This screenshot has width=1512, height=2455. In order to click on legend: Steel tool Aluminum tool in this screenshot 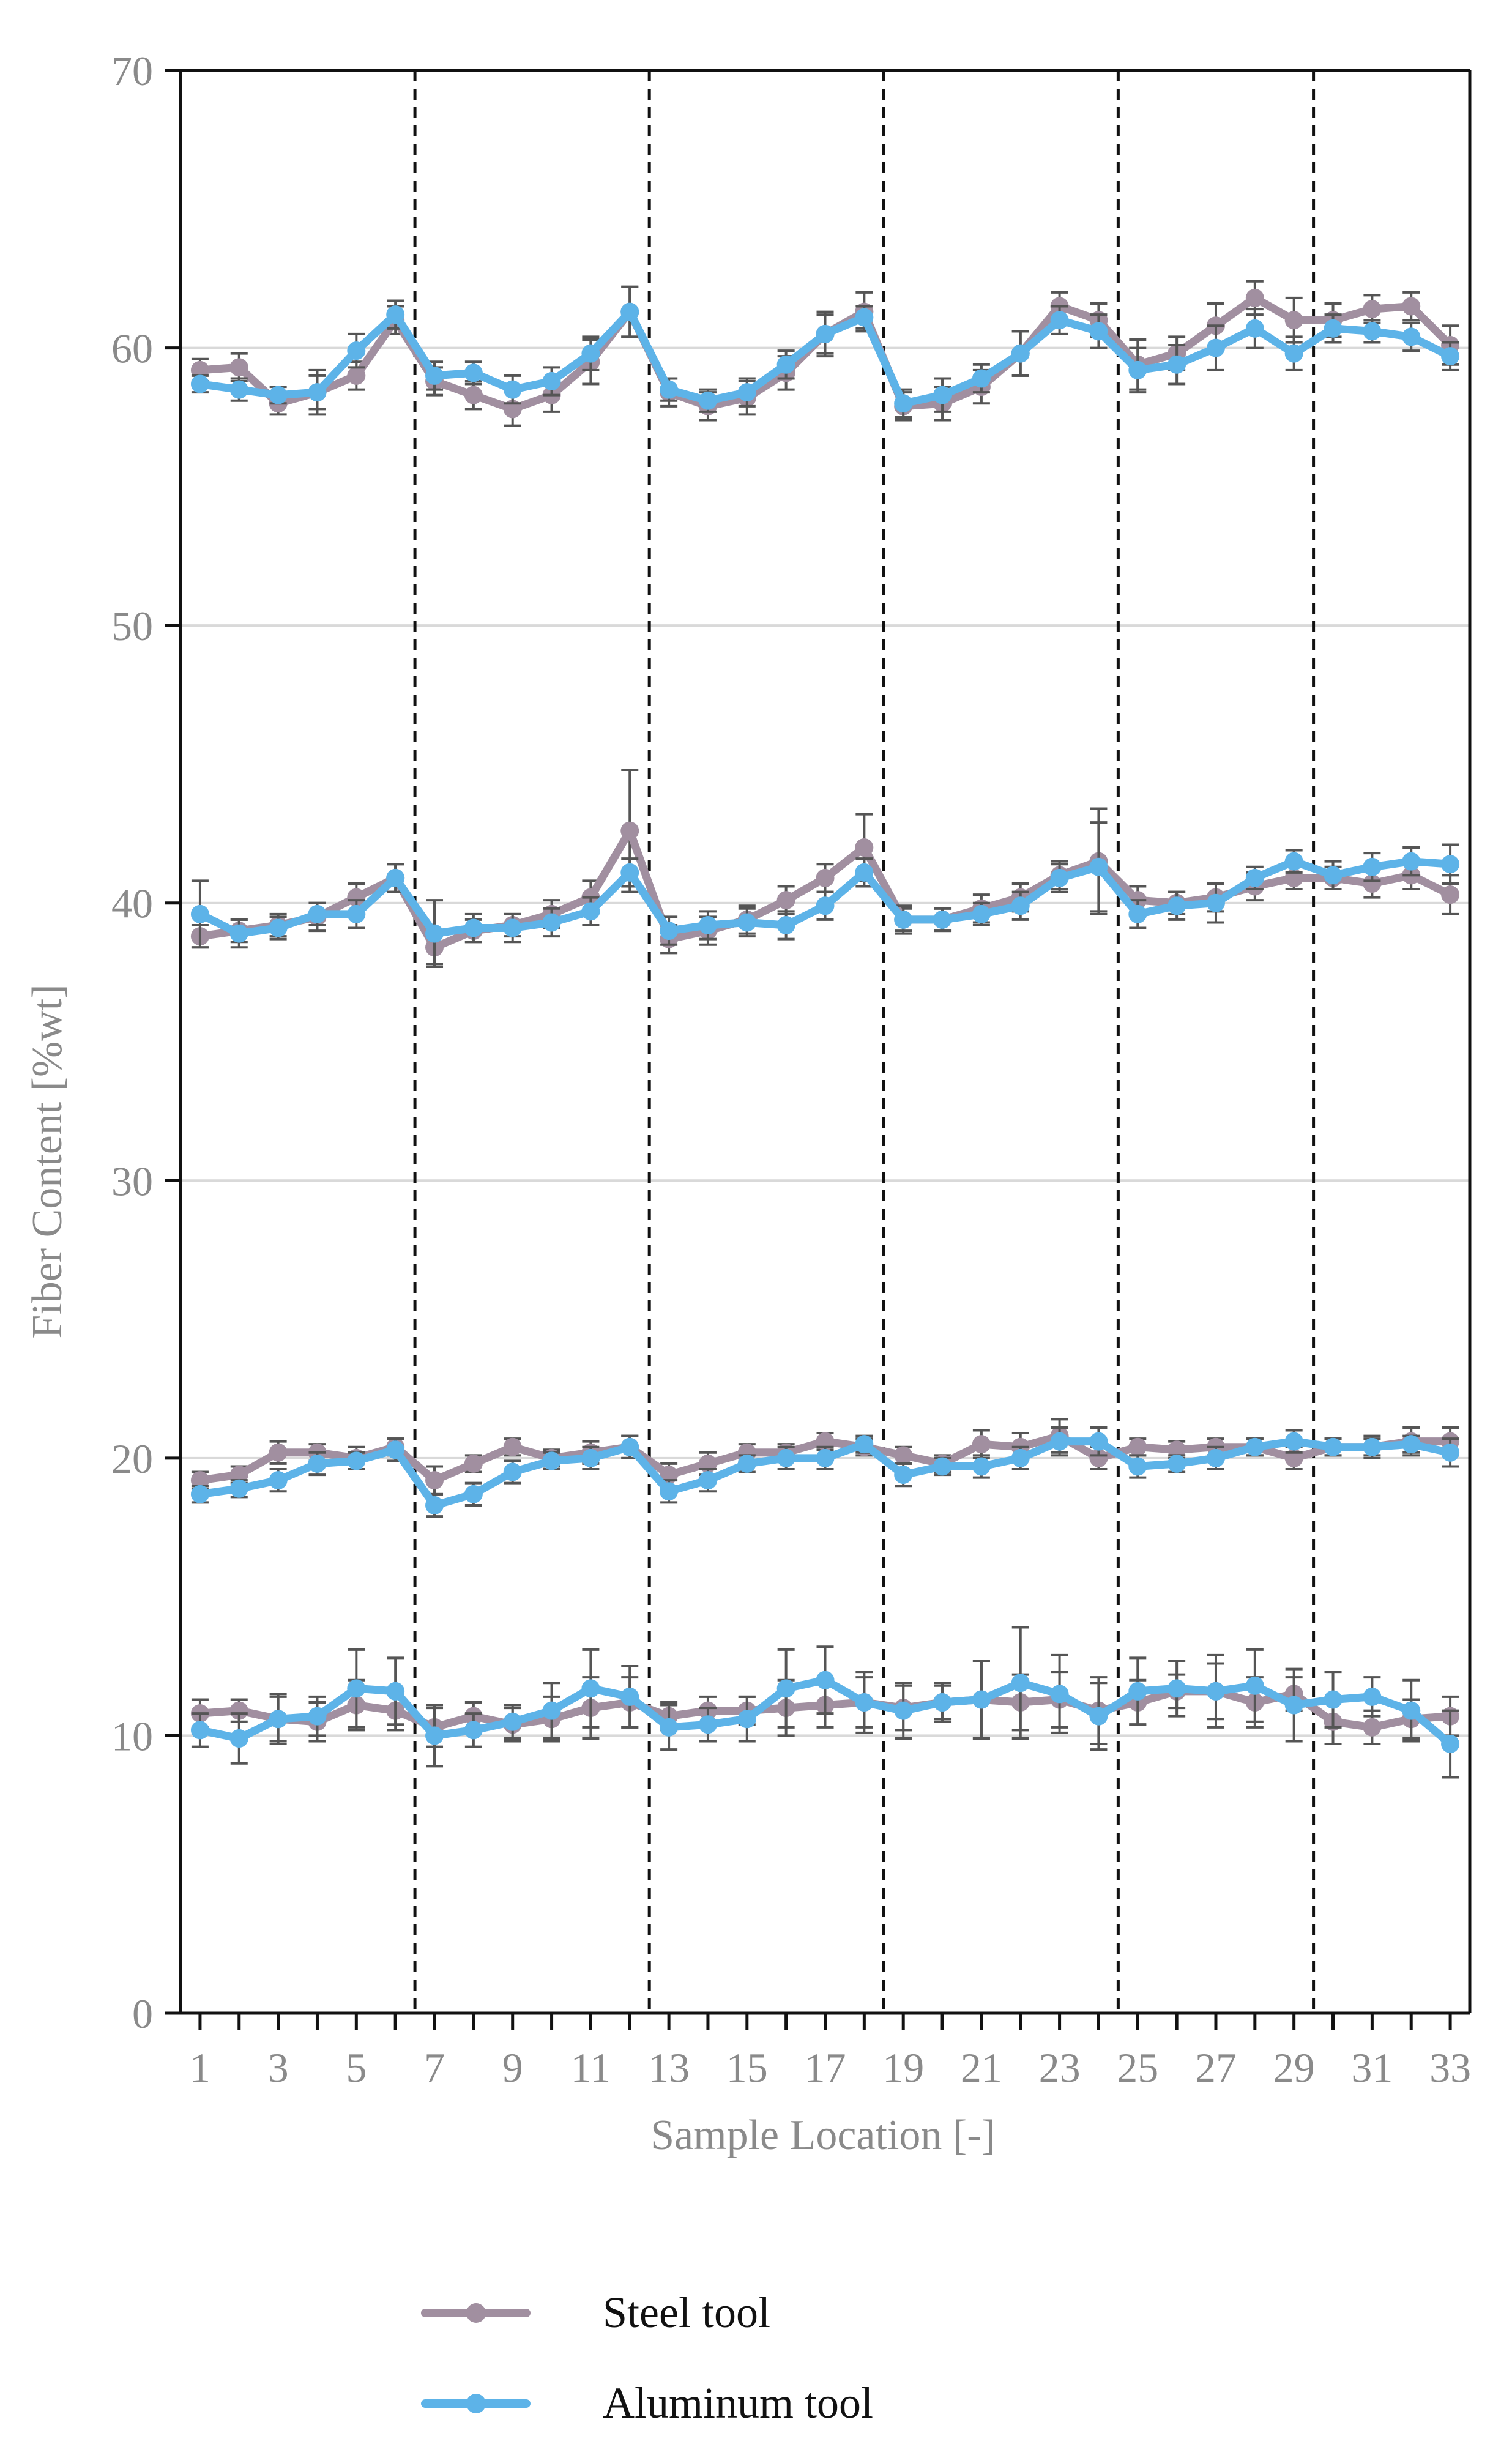, I will do `click(647, 2357)`.